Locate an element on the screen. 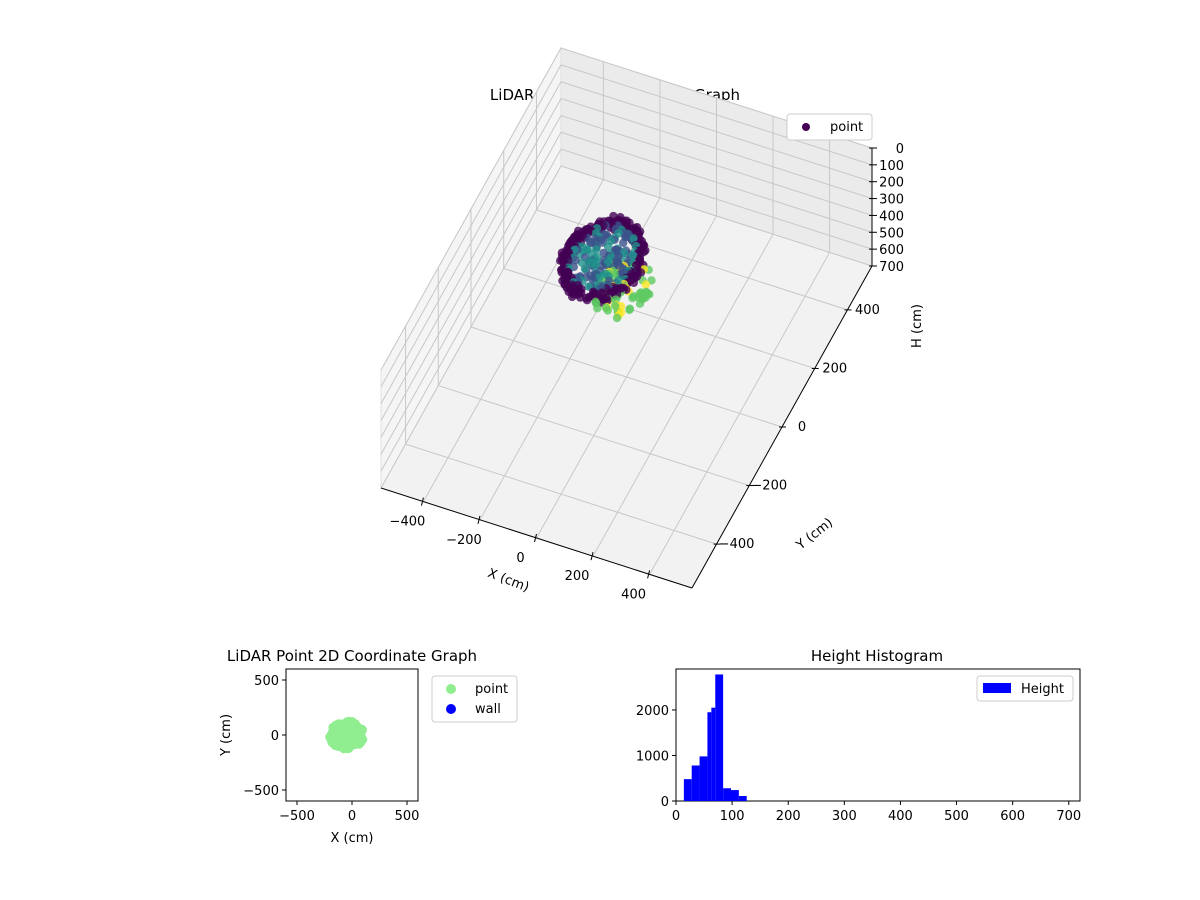 This screenshot has width=1200, height=900. chart-2d-ticks: −500 0 500 −500 0 500 is located at coordinates (331, 749).